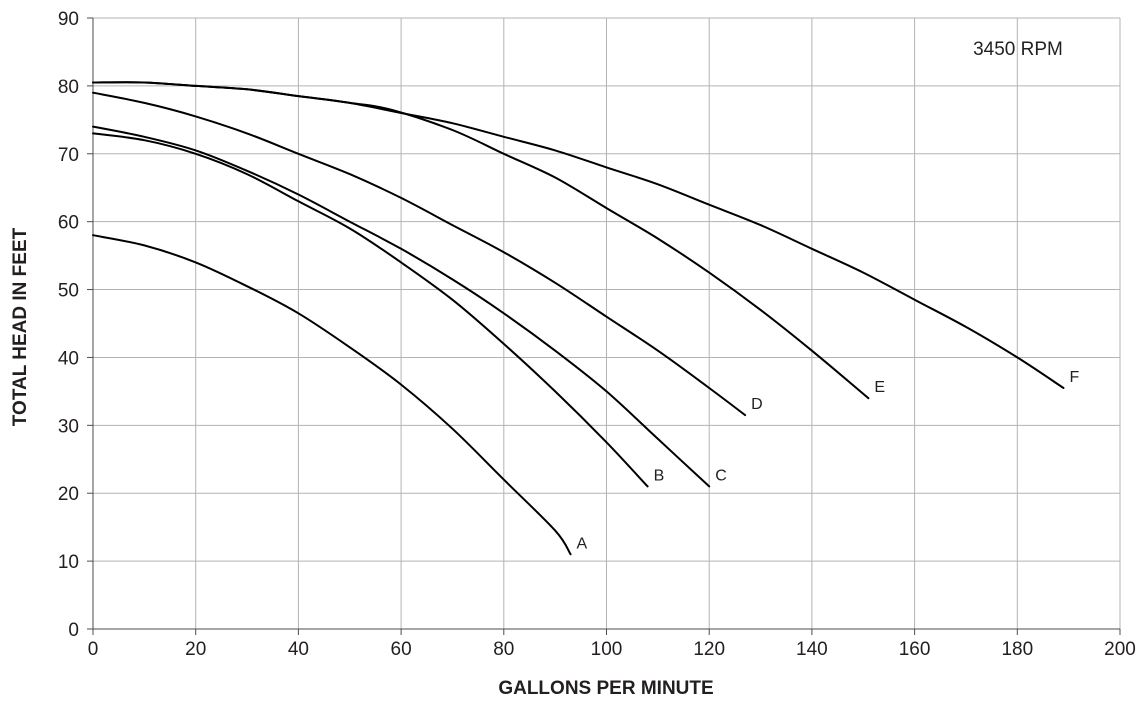 The width and height of the screenshot is (1148, 702). Describe the element at coordinates (659, 475) in the screenshot. I see `curve-label-b: B` at that location.